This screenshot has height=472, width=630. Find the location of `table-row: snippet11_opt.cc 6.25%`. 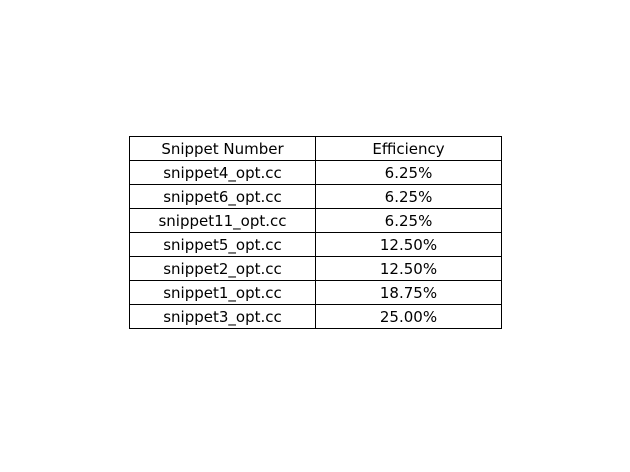

table-row: snippet11_opt.cc 6.25% is located at coordinates (315, 220).